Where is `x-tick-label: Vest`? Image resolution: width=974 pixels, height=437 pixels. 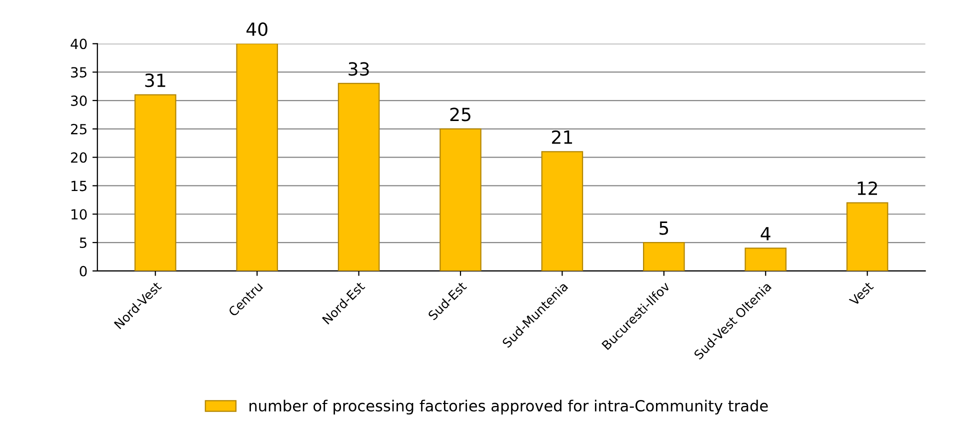 x-tick-label: Vest is located at coordinates (861, 293).